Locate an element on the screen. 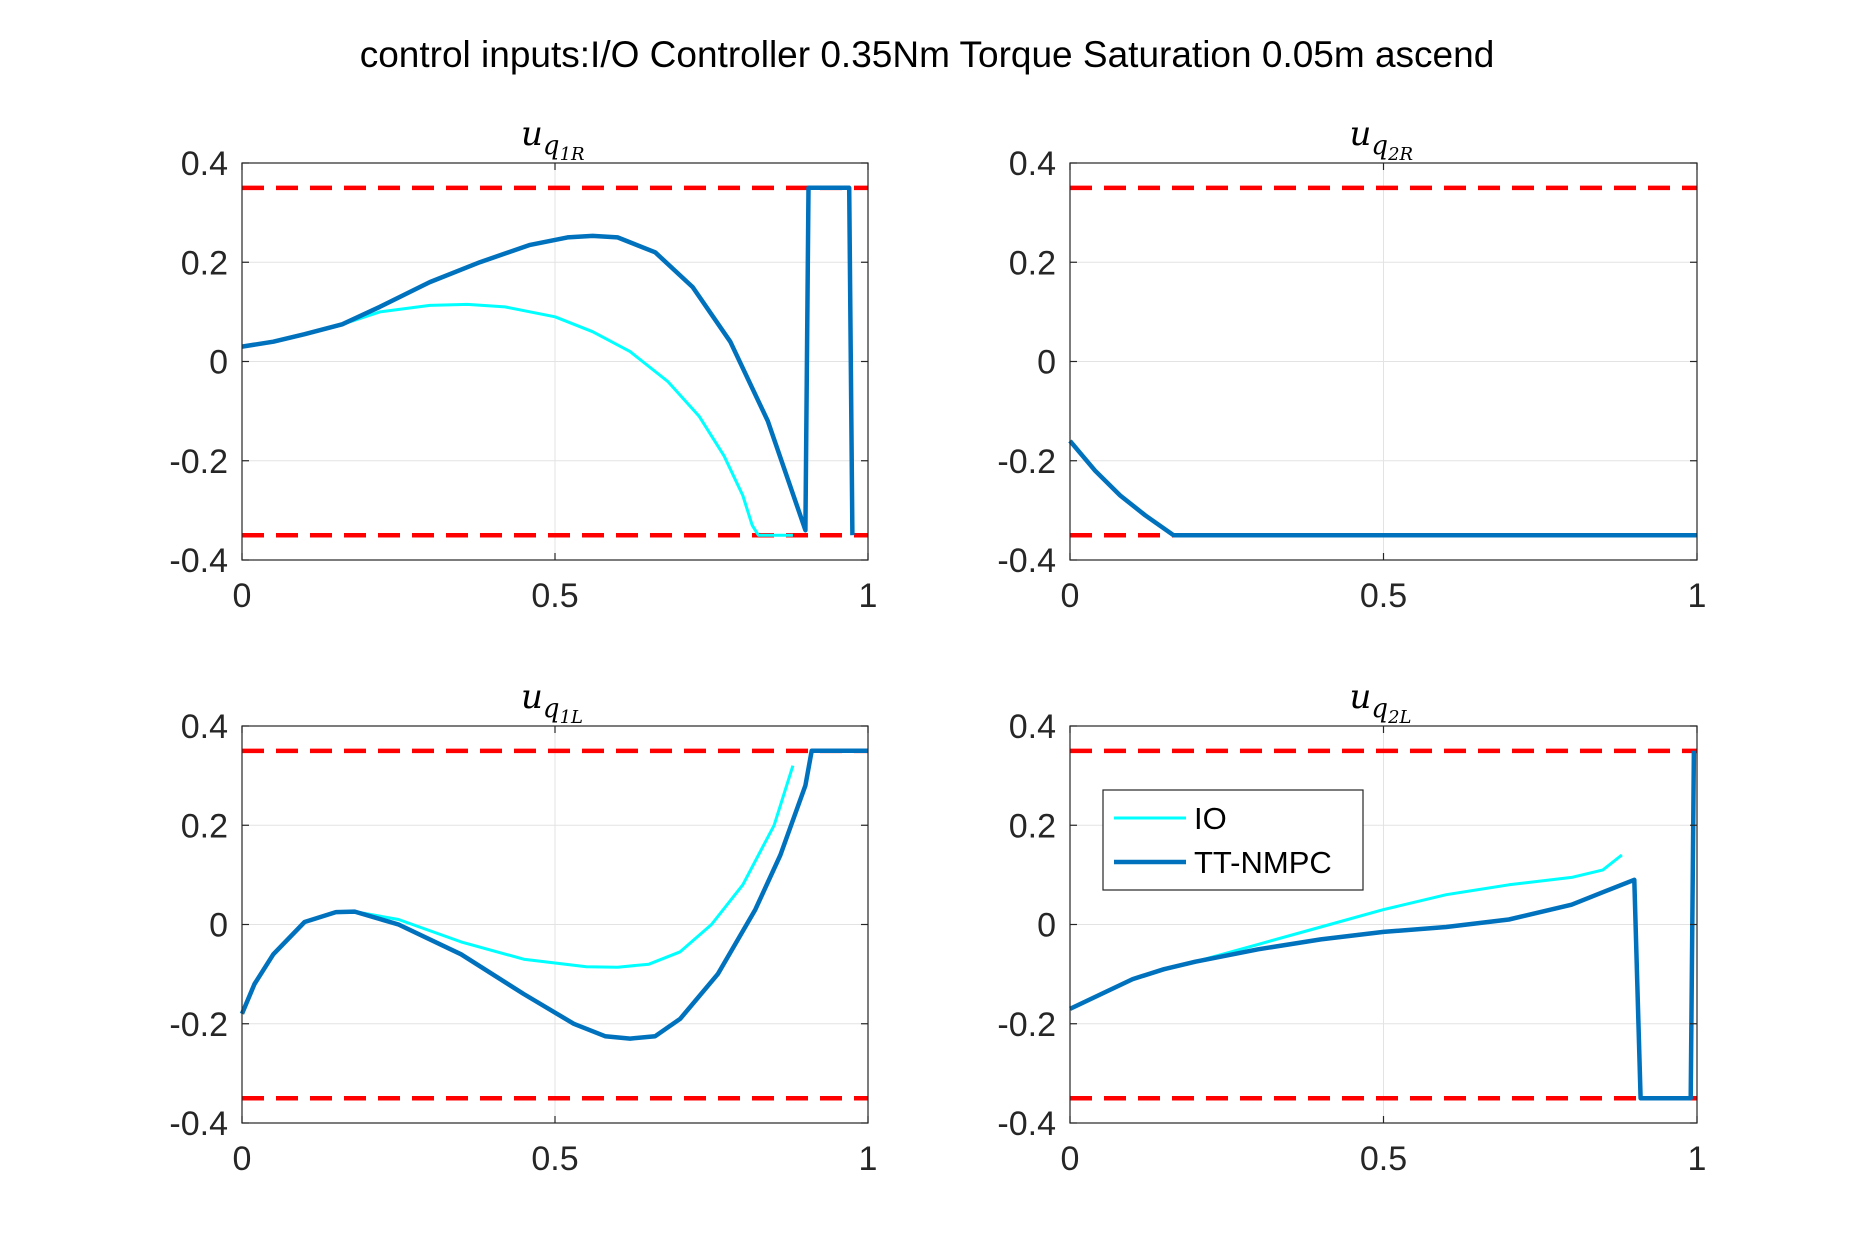 The width and height of the screenshot is (1854, 1240). subplot-title-sub2: 1R is located at coordinates (572, 154).